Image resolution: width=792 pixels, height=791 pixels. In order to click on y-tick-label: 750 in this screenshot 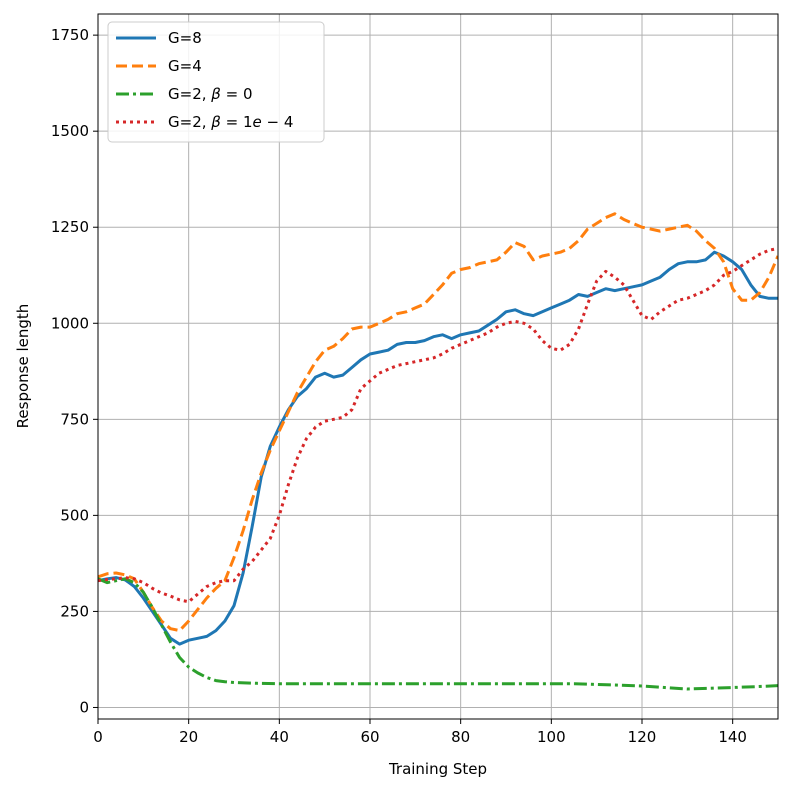, I will do `click(74, 419)`.